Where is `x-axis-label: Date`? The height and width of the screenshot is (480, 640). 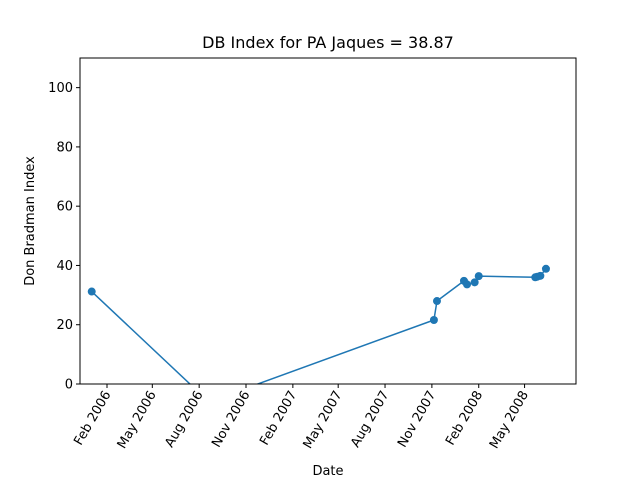
x-axis-label: Date is located at coordinates (327, 471).